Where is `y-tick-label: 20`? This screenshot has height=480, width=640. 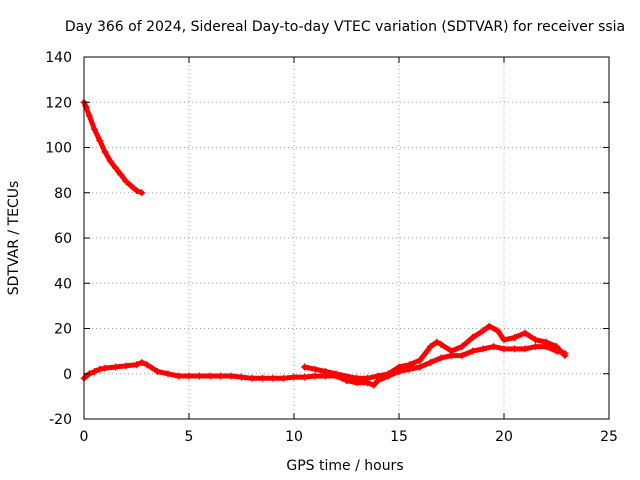 y-tick-label: 20 is located at coordinates (63, 330).